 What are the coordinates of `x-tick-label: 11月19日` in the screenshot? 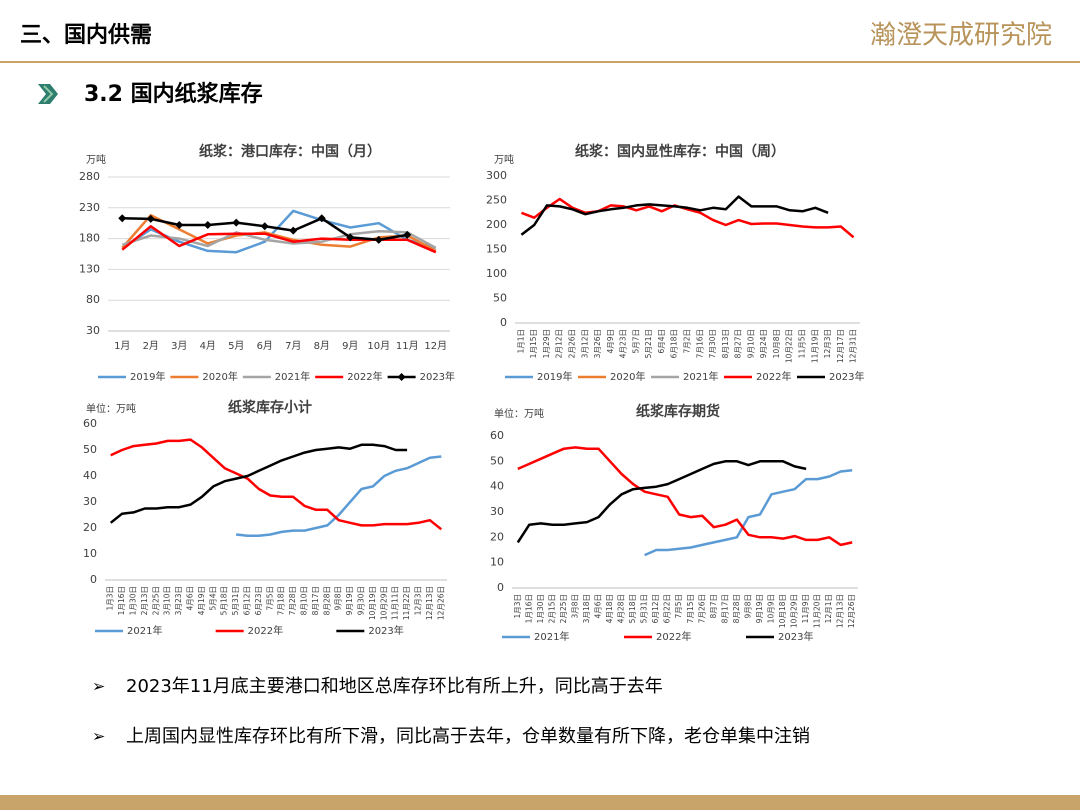 It's located at (814, 346).